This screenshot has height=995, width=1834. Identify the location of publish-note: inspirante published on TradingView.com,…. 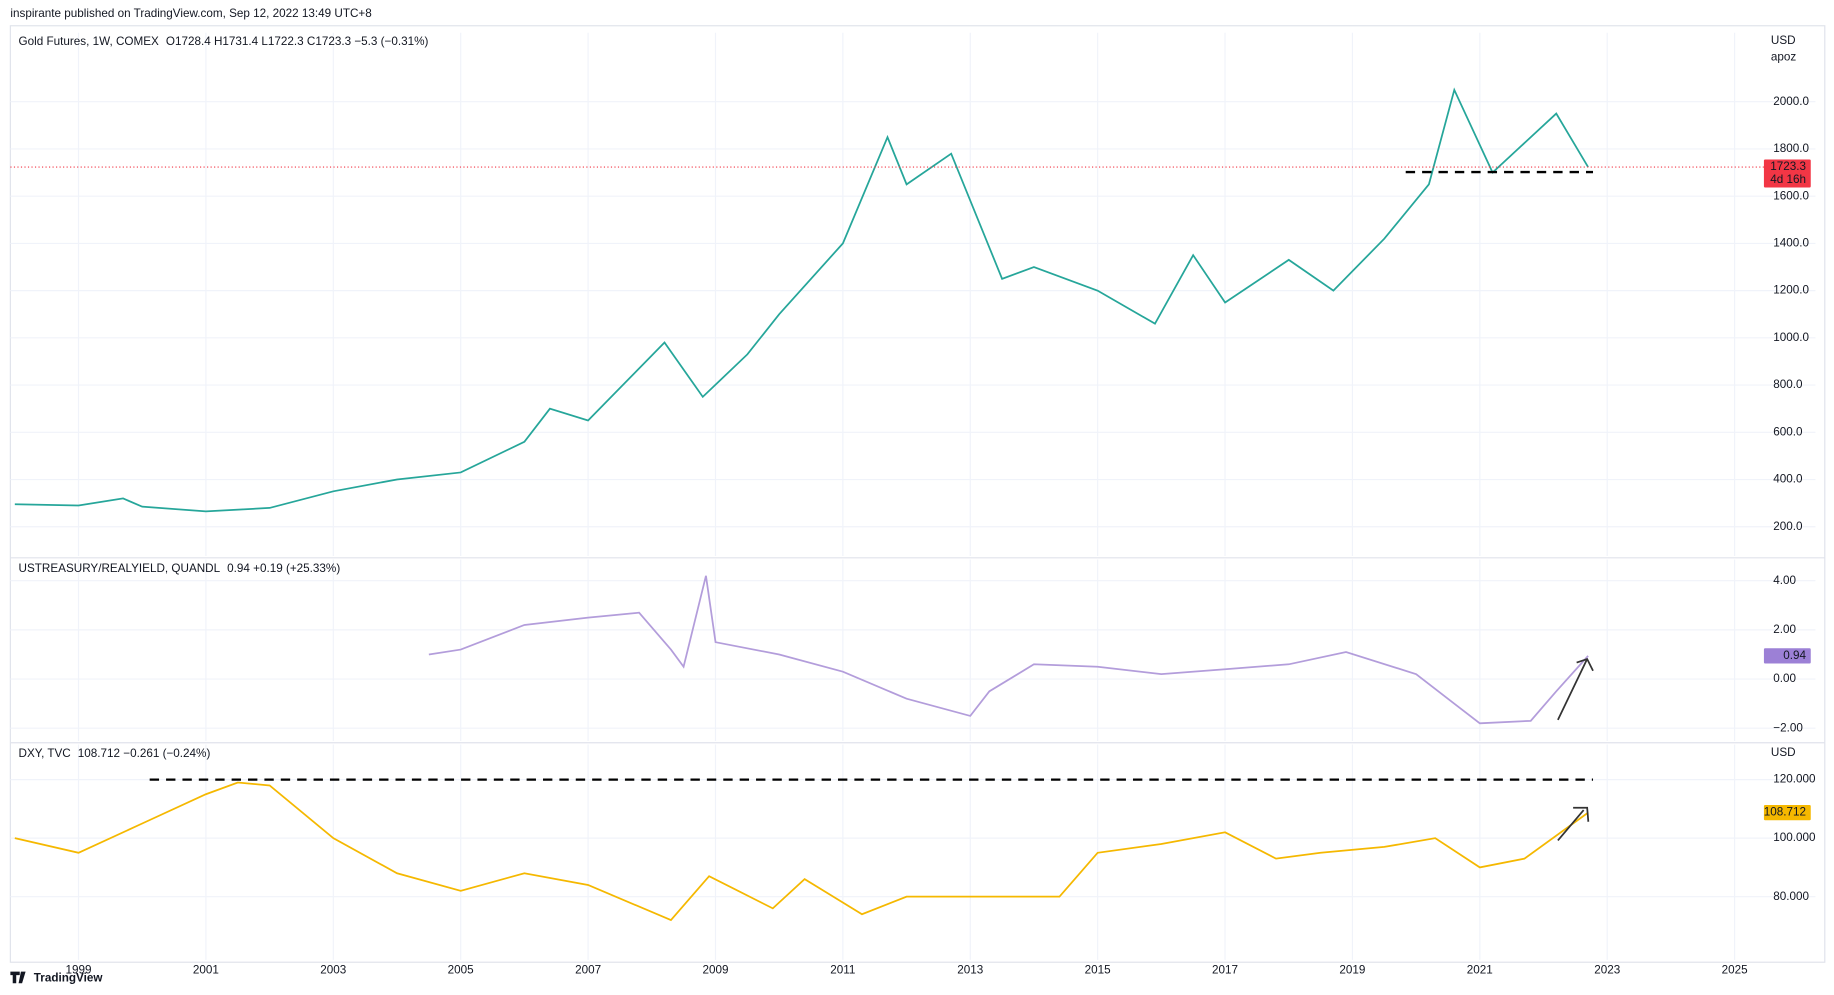
(190, 13).